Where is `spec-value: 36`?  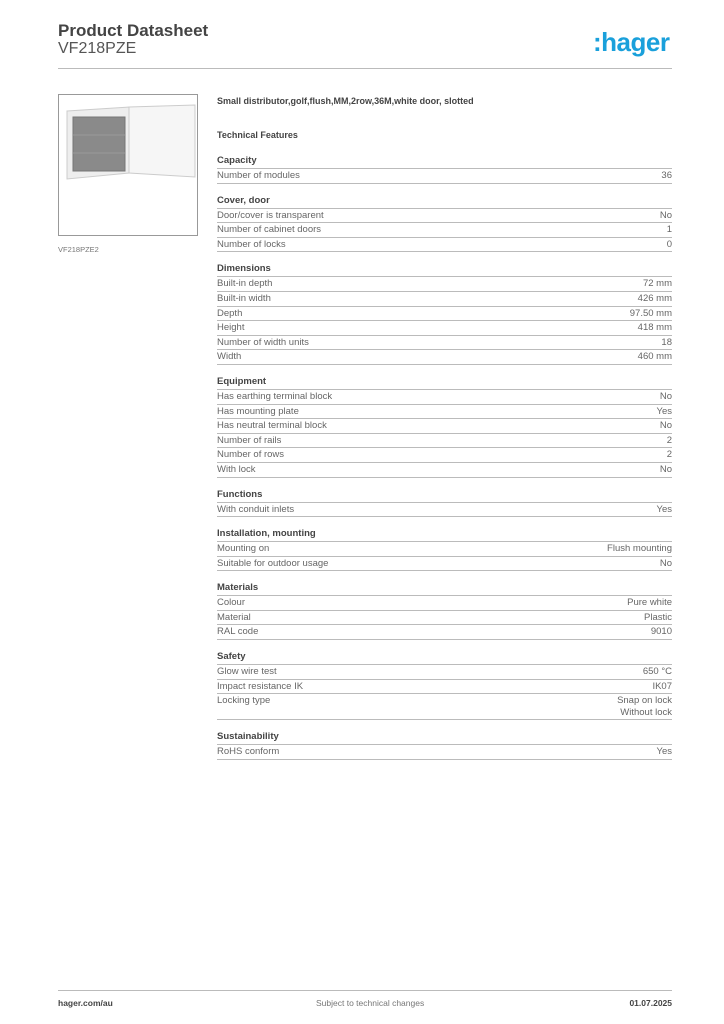
spec-value: 36 is located at coordinates (666, 175).